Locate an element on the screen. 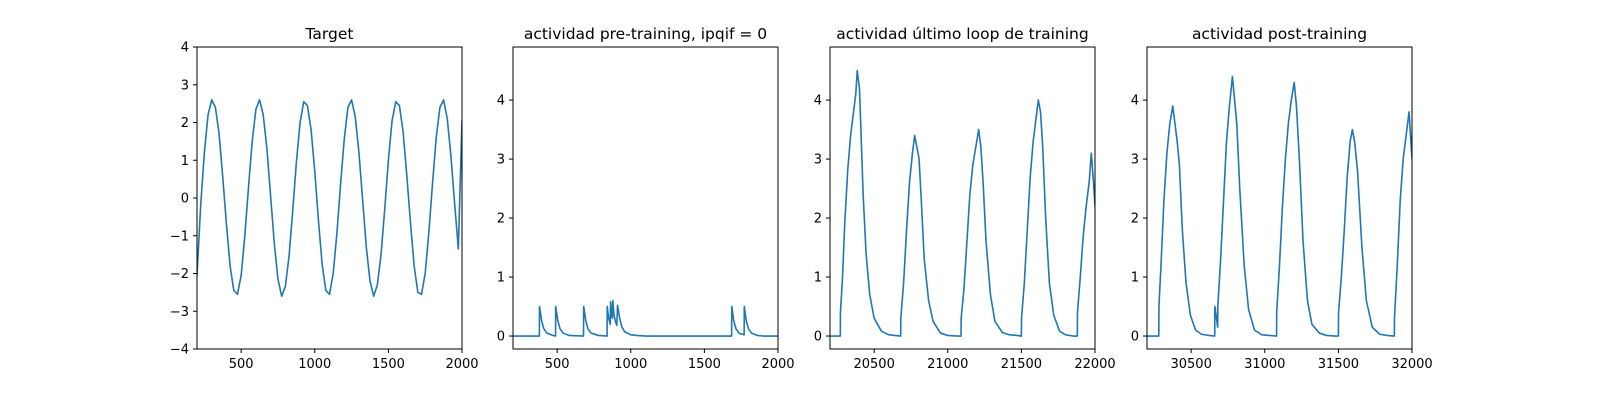 The height and width of the screenshot is (400, 1600). x-tick-label: 22000 is located at coordinates (1094, 364).